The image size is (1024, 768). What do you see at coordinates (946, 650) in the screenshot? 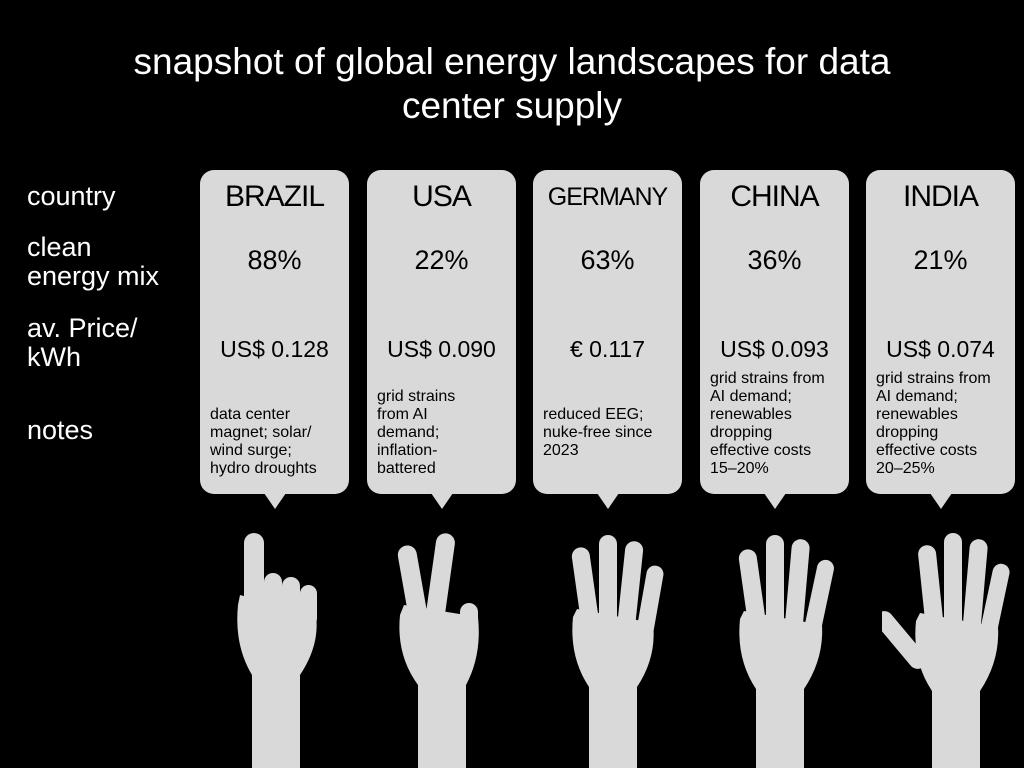
I see `hand-five-fingers-icon` at bounding box center [946, 650].